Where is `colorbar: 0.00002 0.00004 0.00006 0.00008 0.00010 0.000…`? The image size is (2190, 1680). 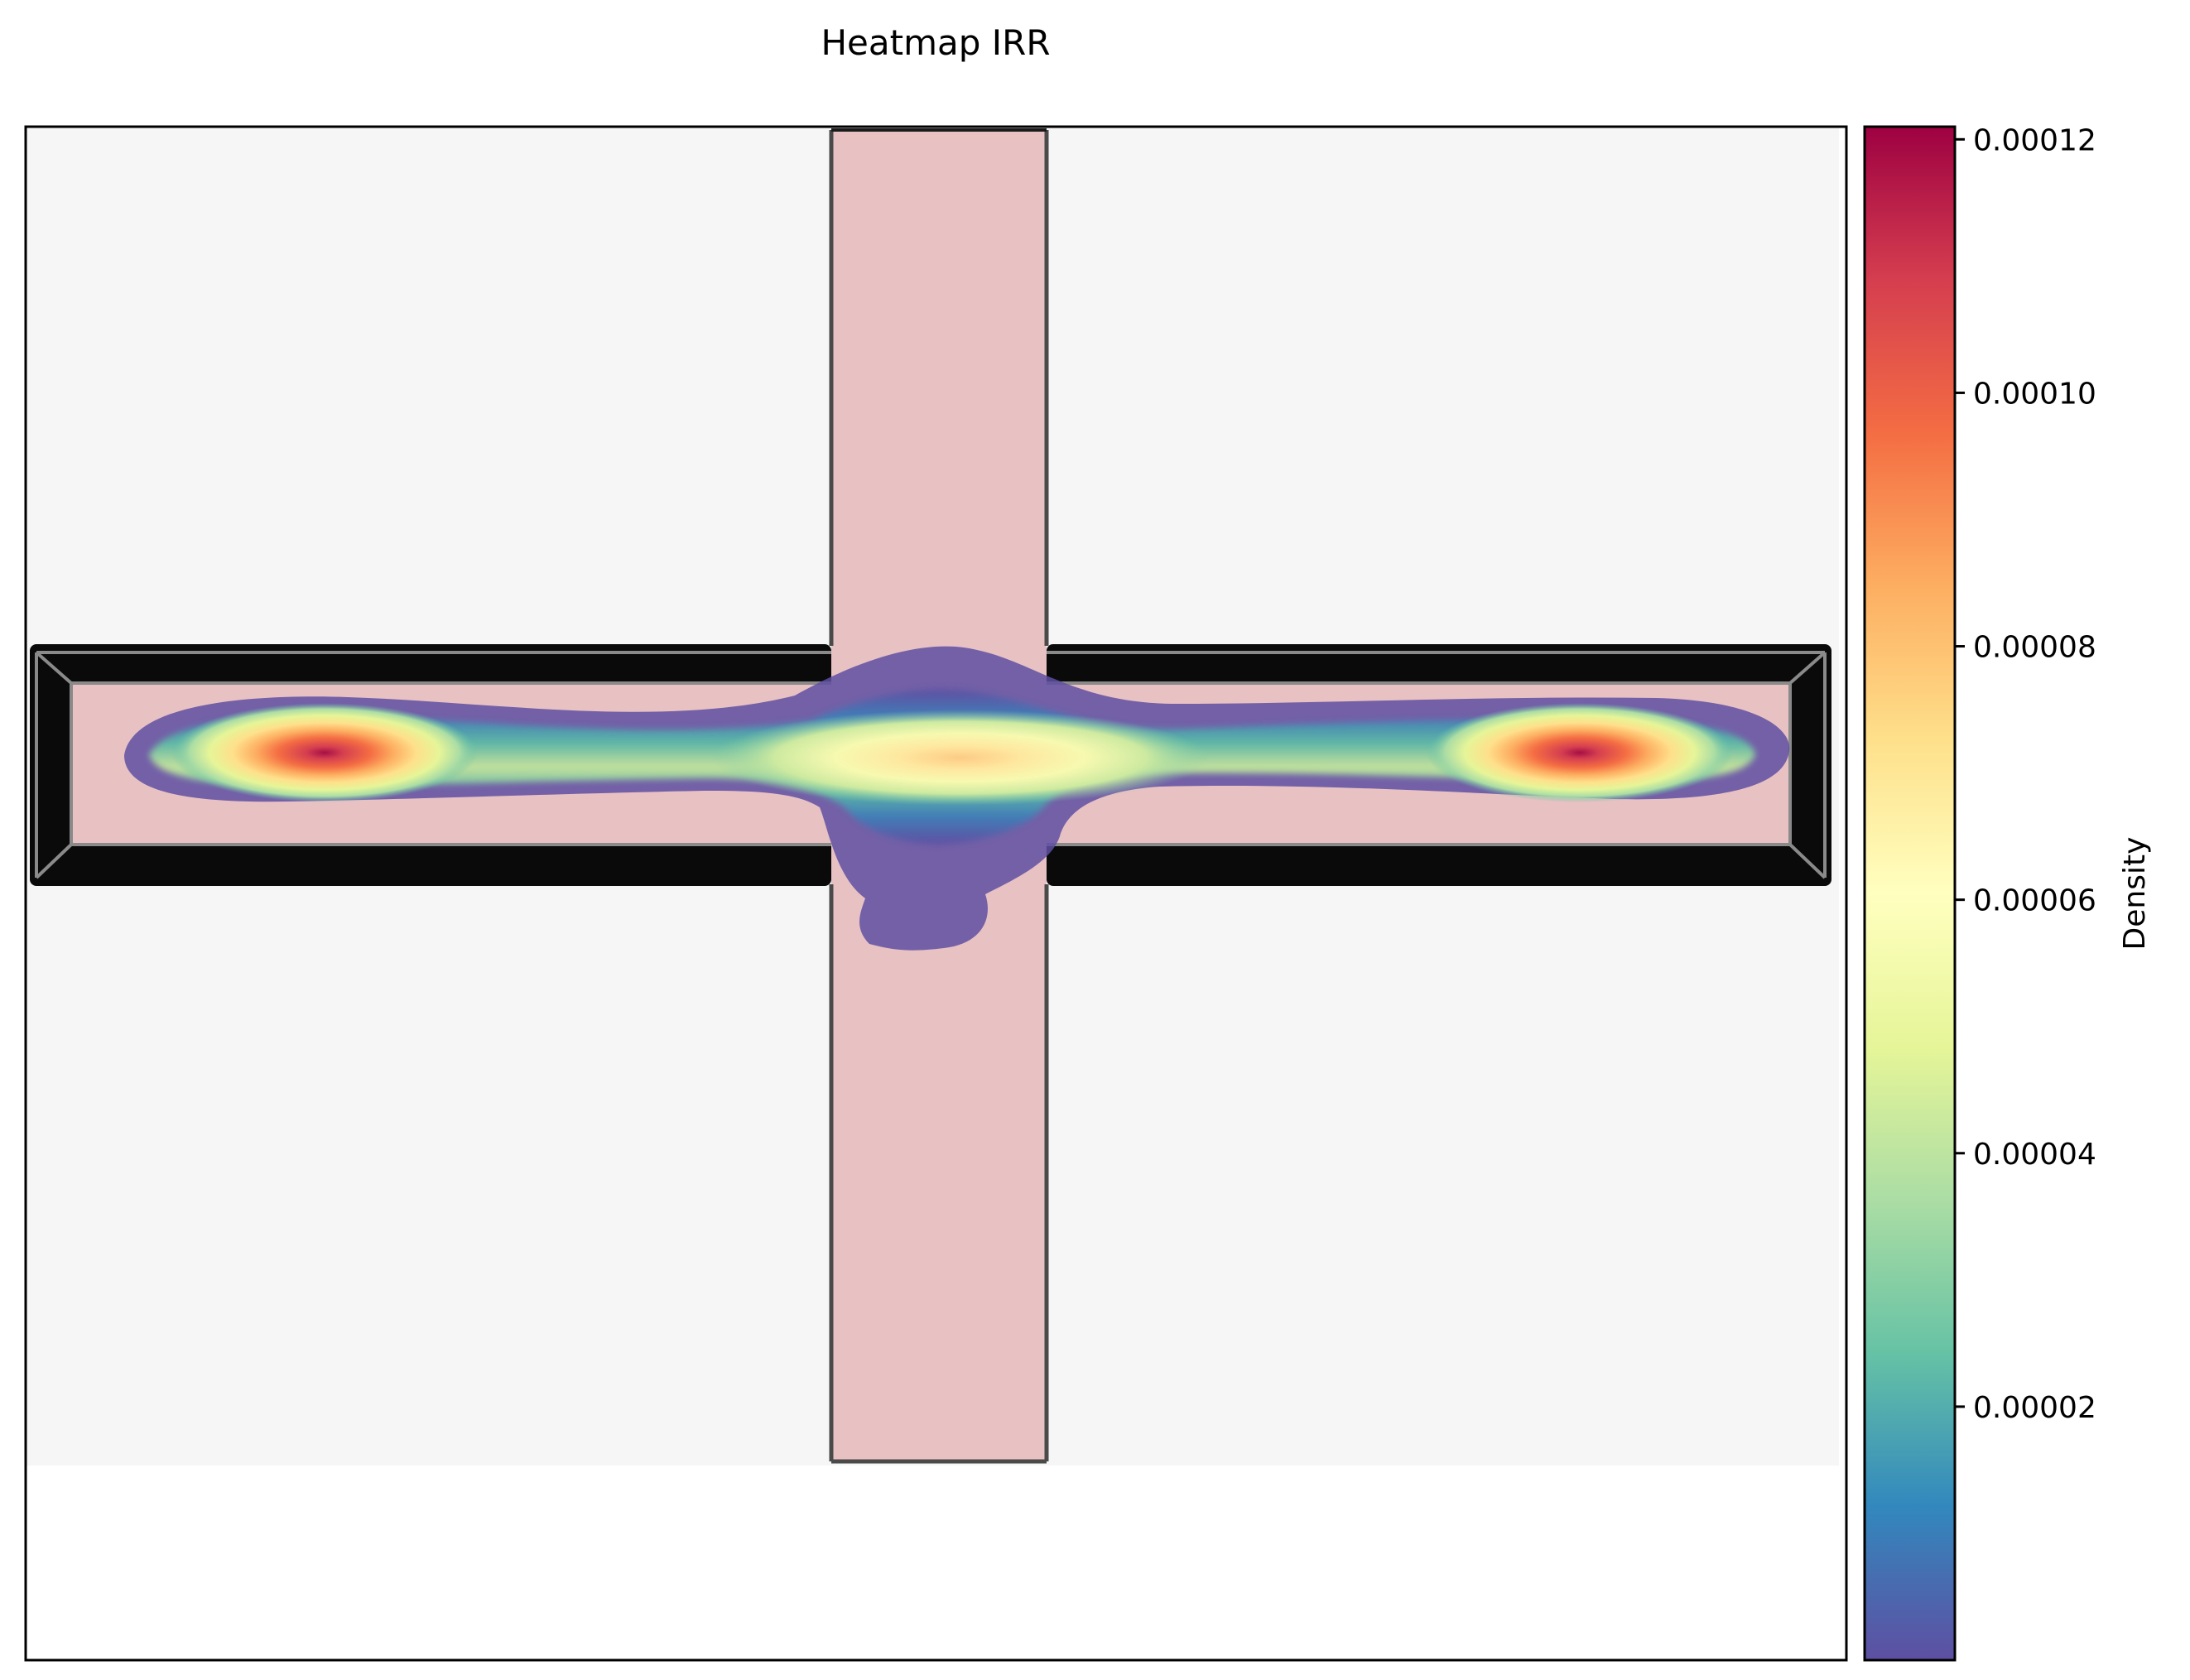
colorbar: 0.00002 0.00004 0.00006 0.00008 0.00010 0.000… is located at coordinates (2008, 892).